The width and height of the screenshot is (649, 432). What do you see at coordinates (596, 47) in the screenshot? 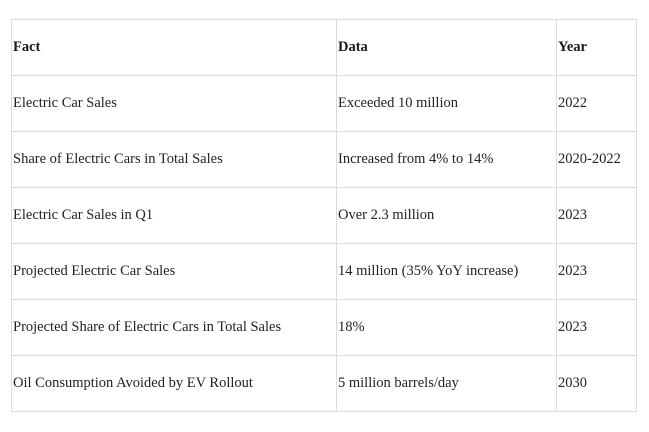
I see `header-year: Year` at bounding box center [596, 47].